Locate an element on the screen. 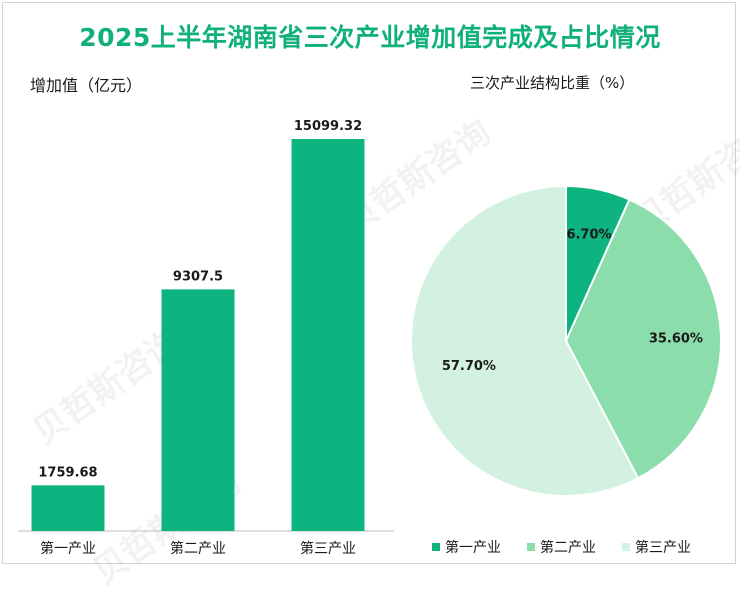 The width and height of the screenshot is (740, 593). pie-slice-label: 57.70% is located at coordinates (469, 366).